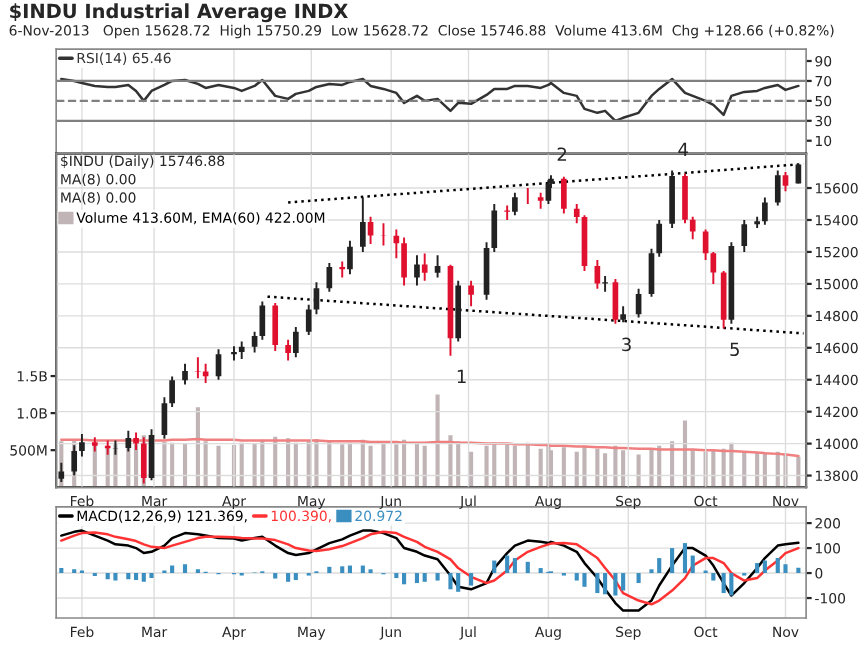 The height and width of the screenshot is (654, 864). Describe the element at coordinates (626, 344) in the screenshot. I see `annotation: 3` at that location.